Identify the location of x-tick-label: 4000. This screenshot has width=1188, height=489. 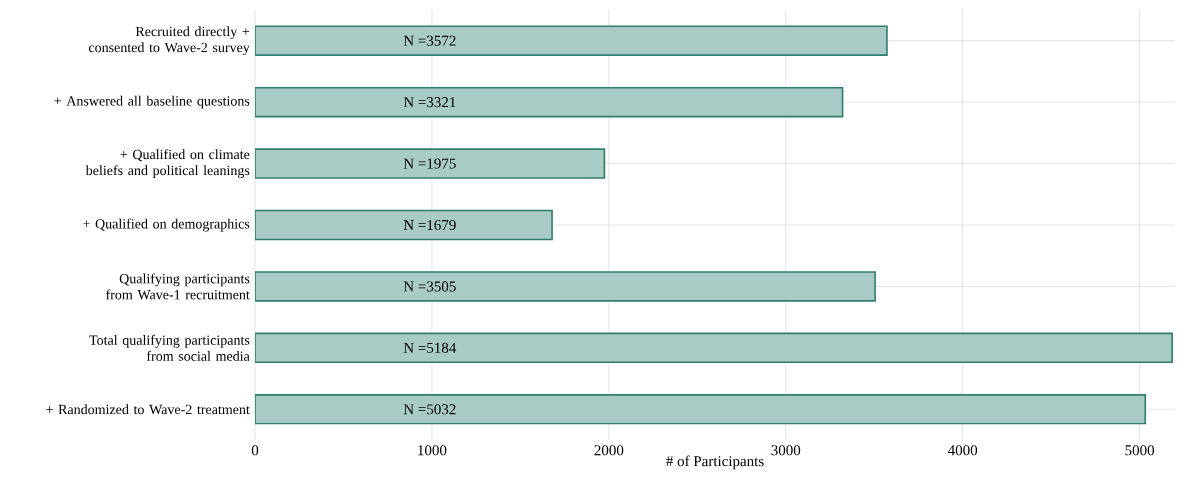
(962, 450).